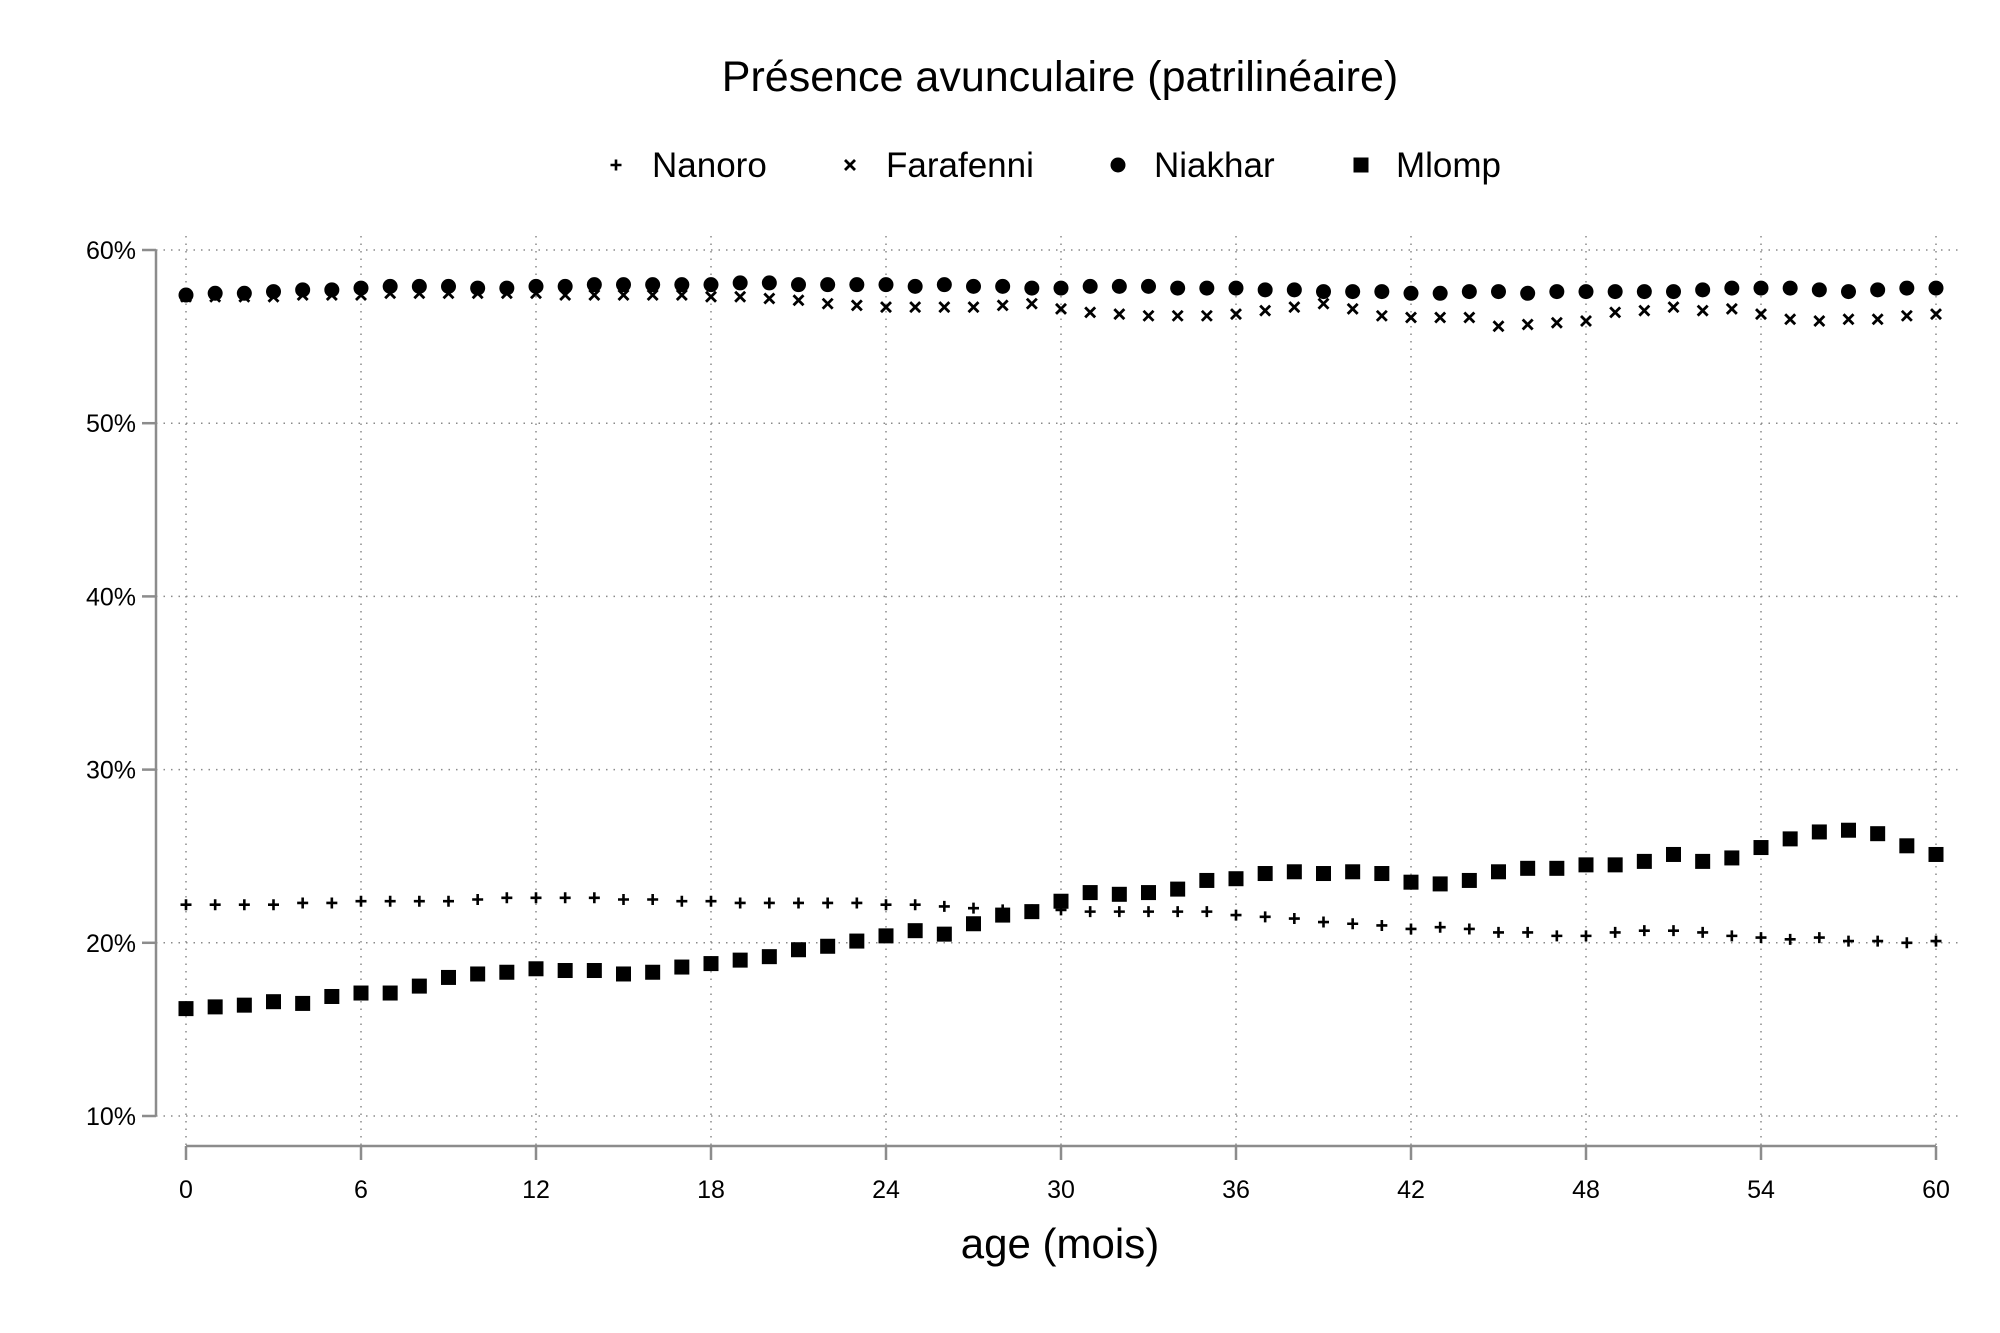 Image resolution: width=2000 pixels, height=1333 pixels. What do you see at coordinates (1060, 1243) in the screenshot?
I see `x-axis-title: age (mois)` at bounding box center [1060, 1243].